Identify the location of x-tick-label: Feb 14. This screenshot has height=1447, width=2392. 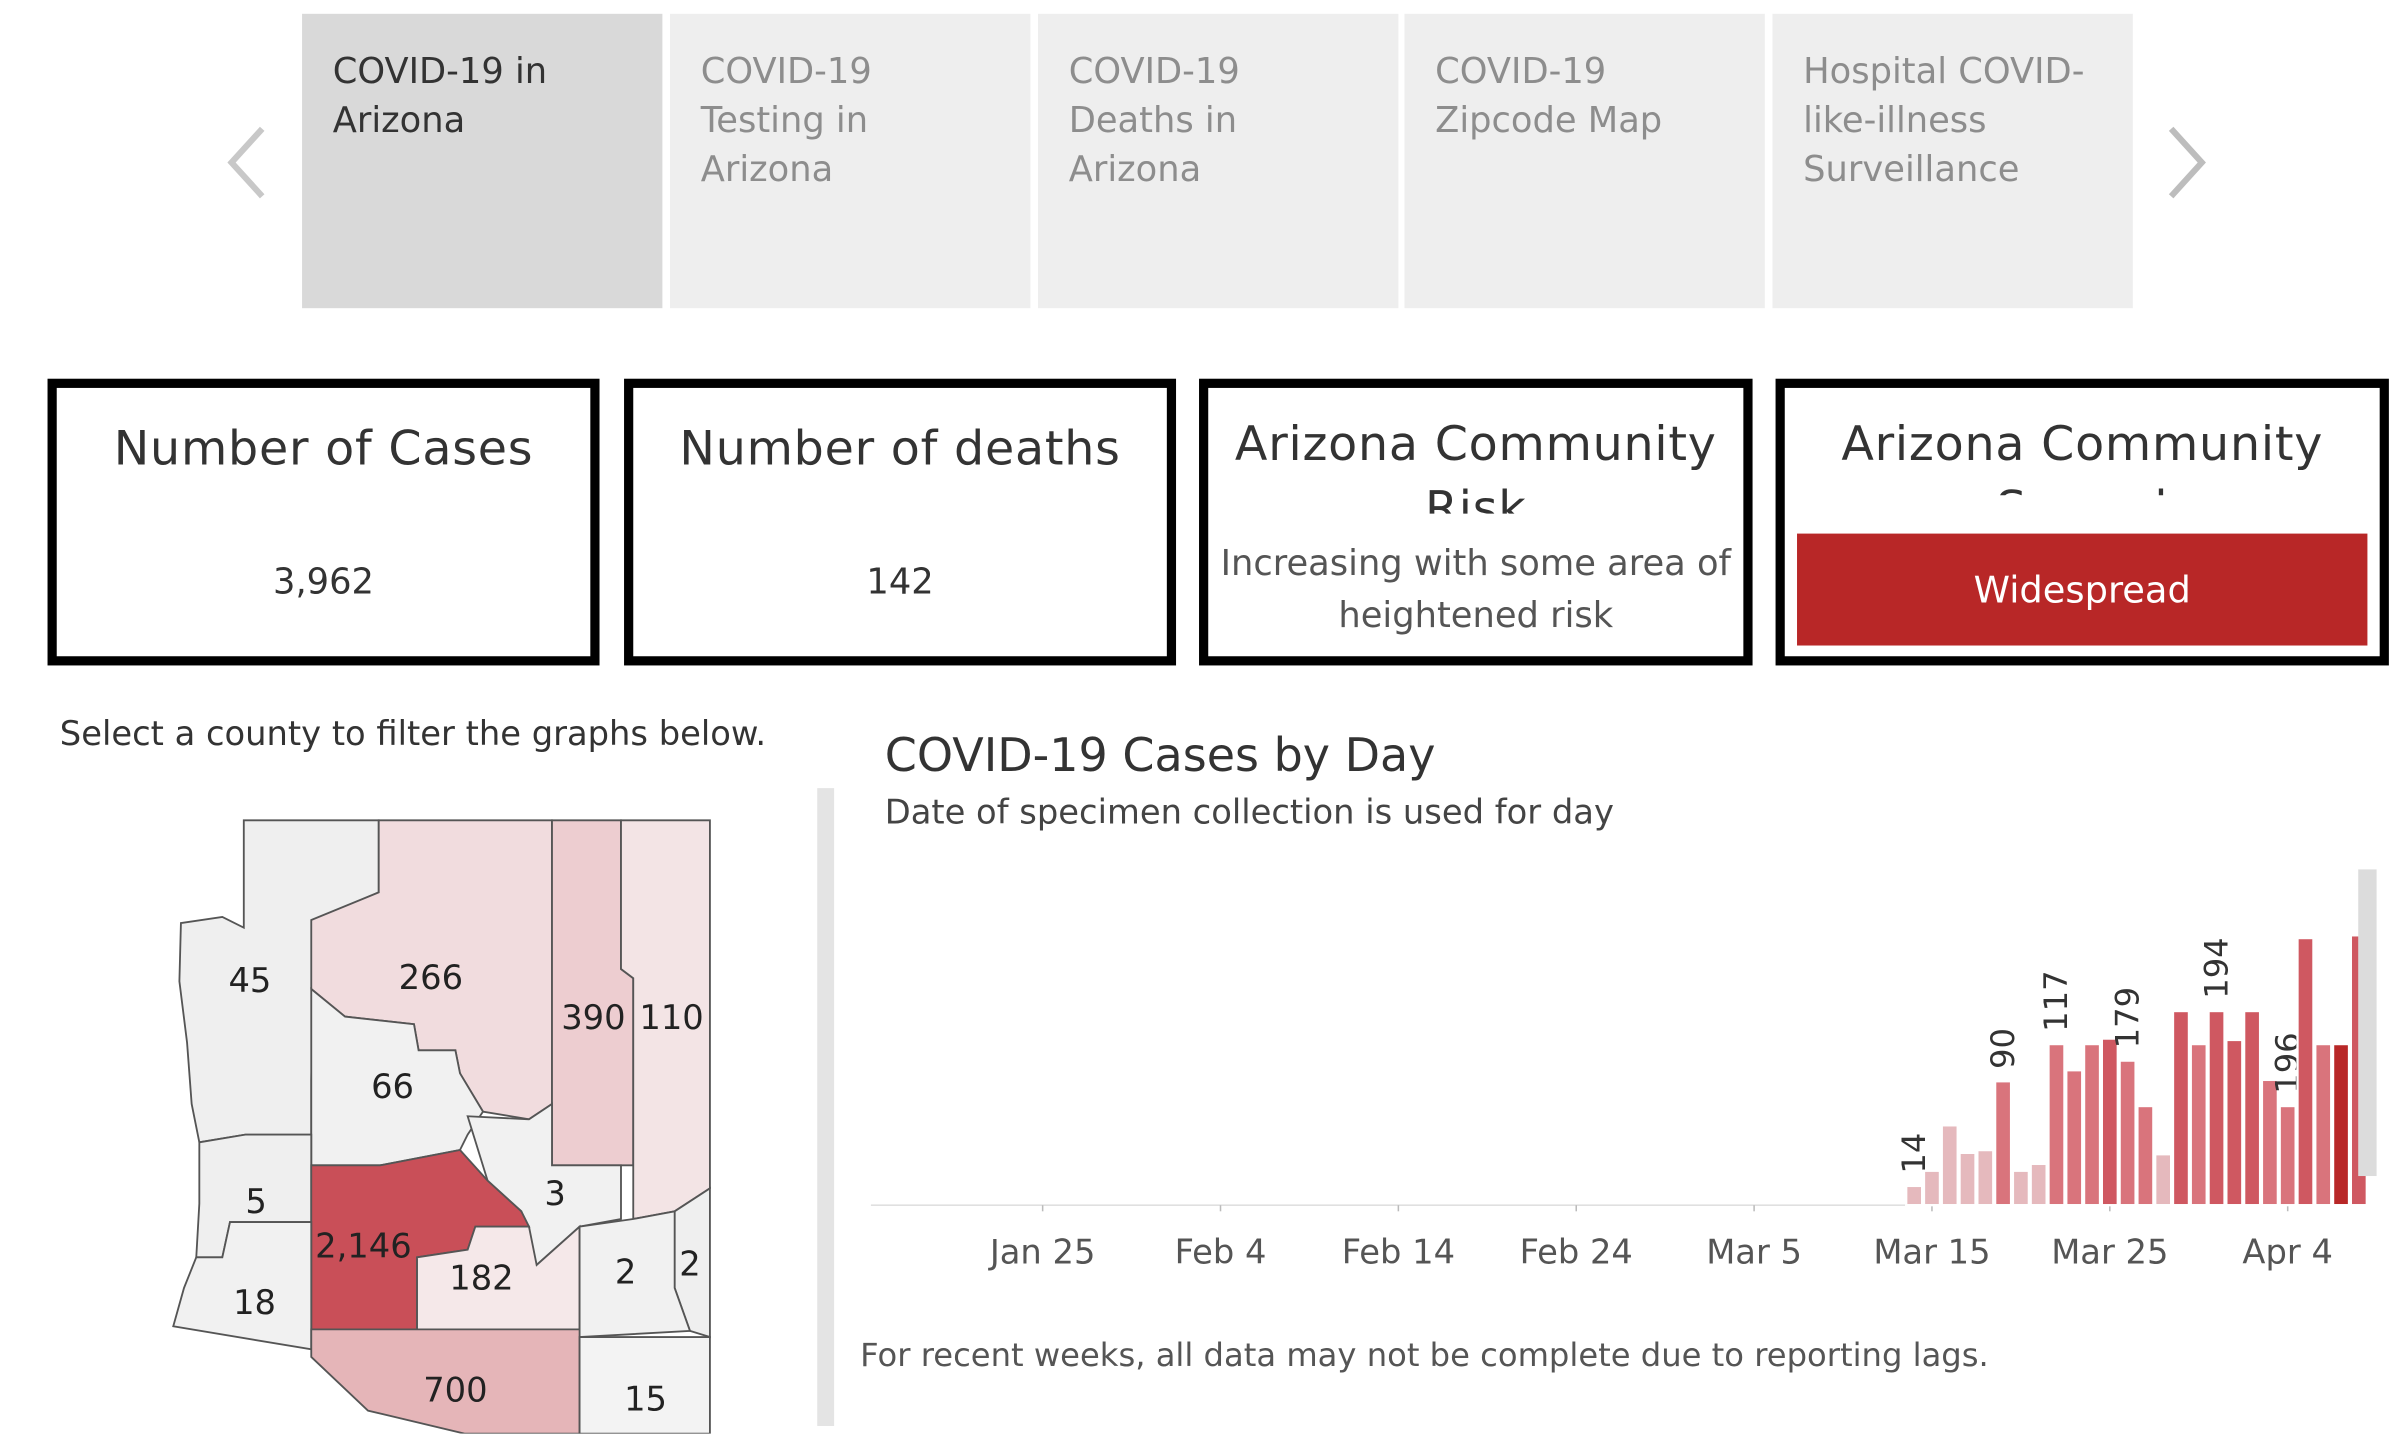
(1398, 1251).